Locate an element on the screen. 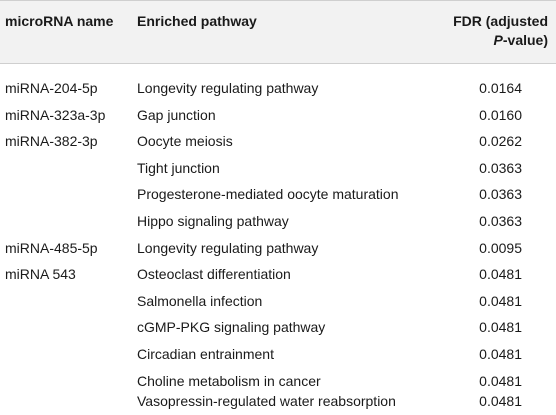 This screenshot has width=556, height=415. cell-pathway: Gap junction is located at coordinates (176, 114).